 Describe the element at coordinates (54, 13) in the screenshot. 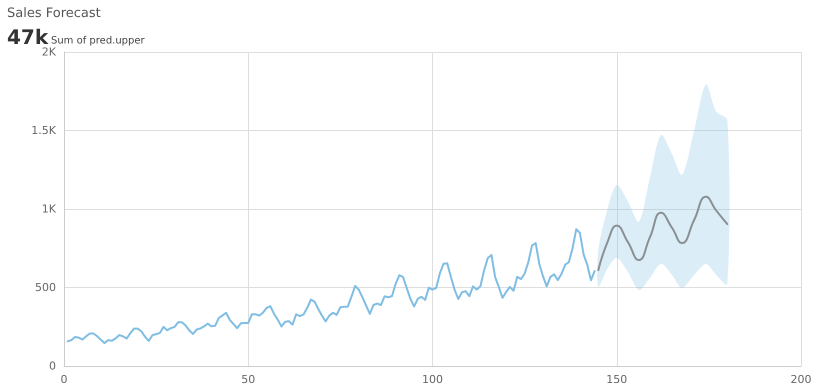

I see `chart-title: Sales Forecast` at that location.